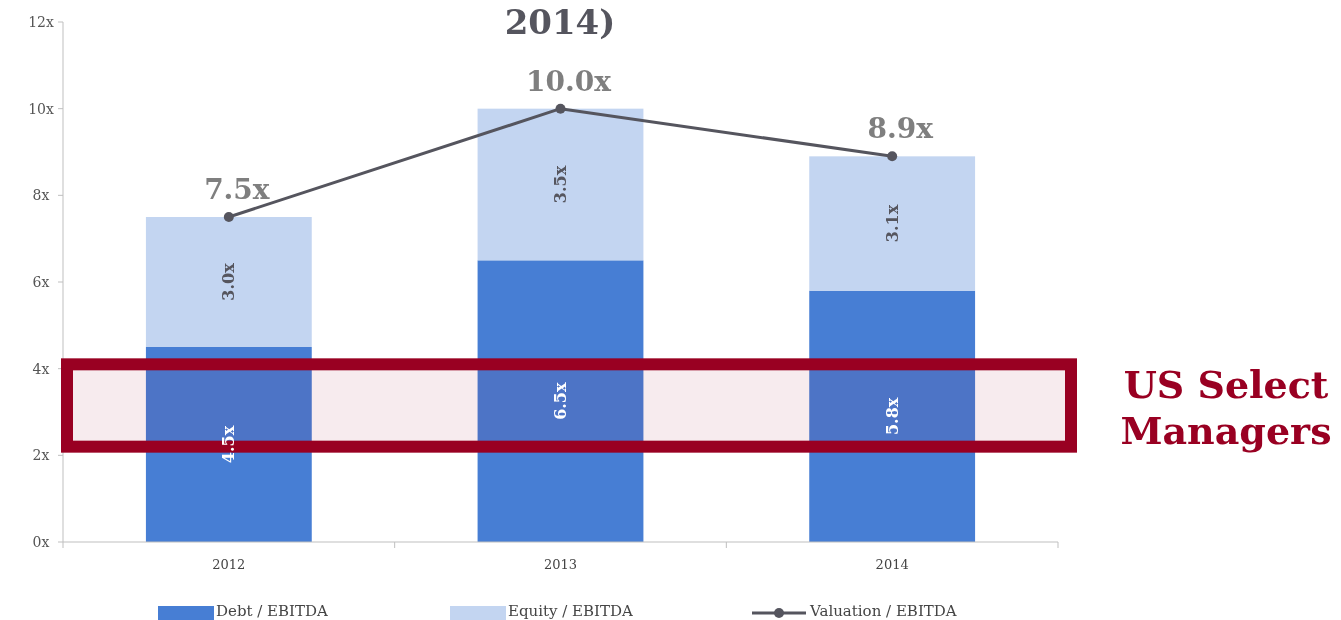  Describe the element at coordinates (41, 282) in the screenshot. I see `y-tick-label: 6x` at that location.